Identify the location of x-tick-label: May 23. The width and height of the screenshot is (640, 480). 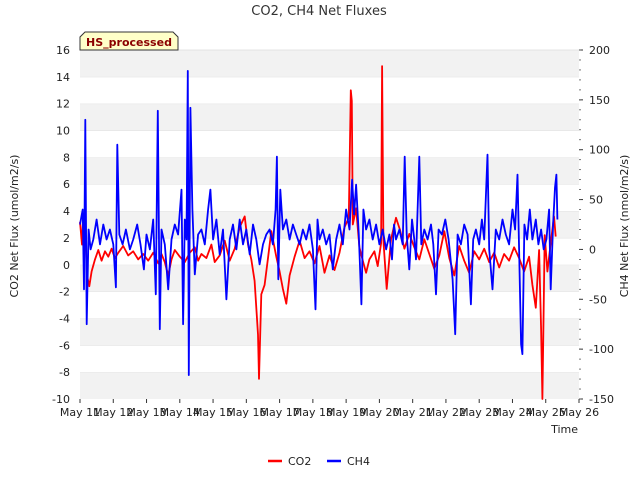
(479, 412).